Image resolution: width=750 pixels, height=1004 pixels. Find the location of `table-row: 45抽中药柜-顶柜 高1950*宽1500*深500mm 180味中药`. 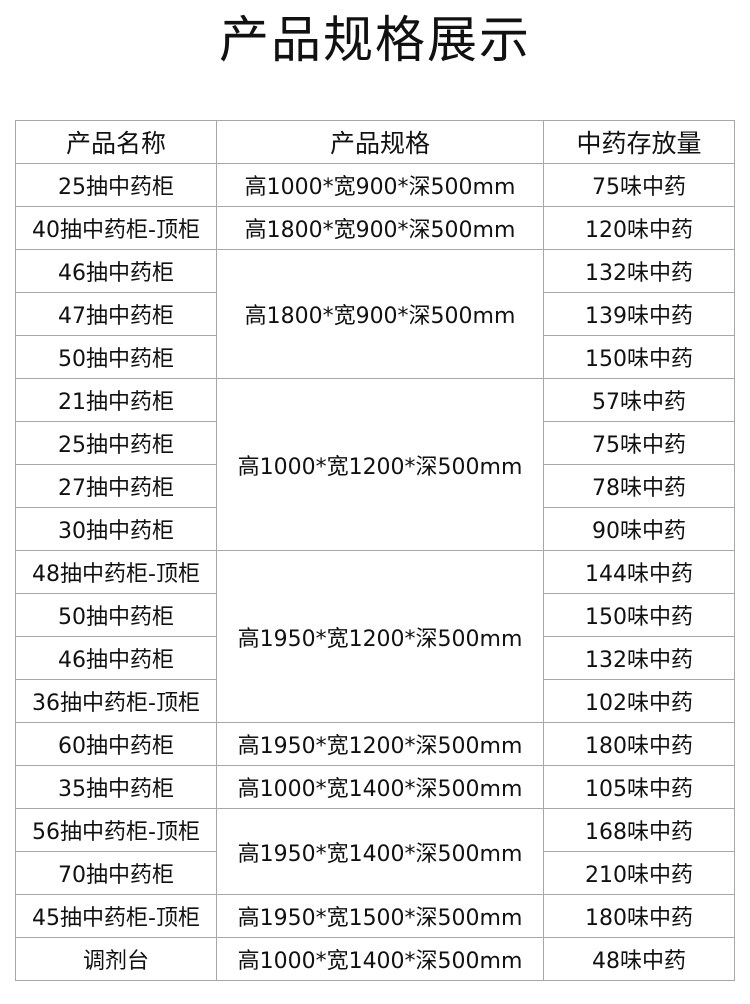

table-row: 45抽中药柜-顶柜 高1950*宽1500*深500mm 180味中药 is located at coordinates (375, 916).